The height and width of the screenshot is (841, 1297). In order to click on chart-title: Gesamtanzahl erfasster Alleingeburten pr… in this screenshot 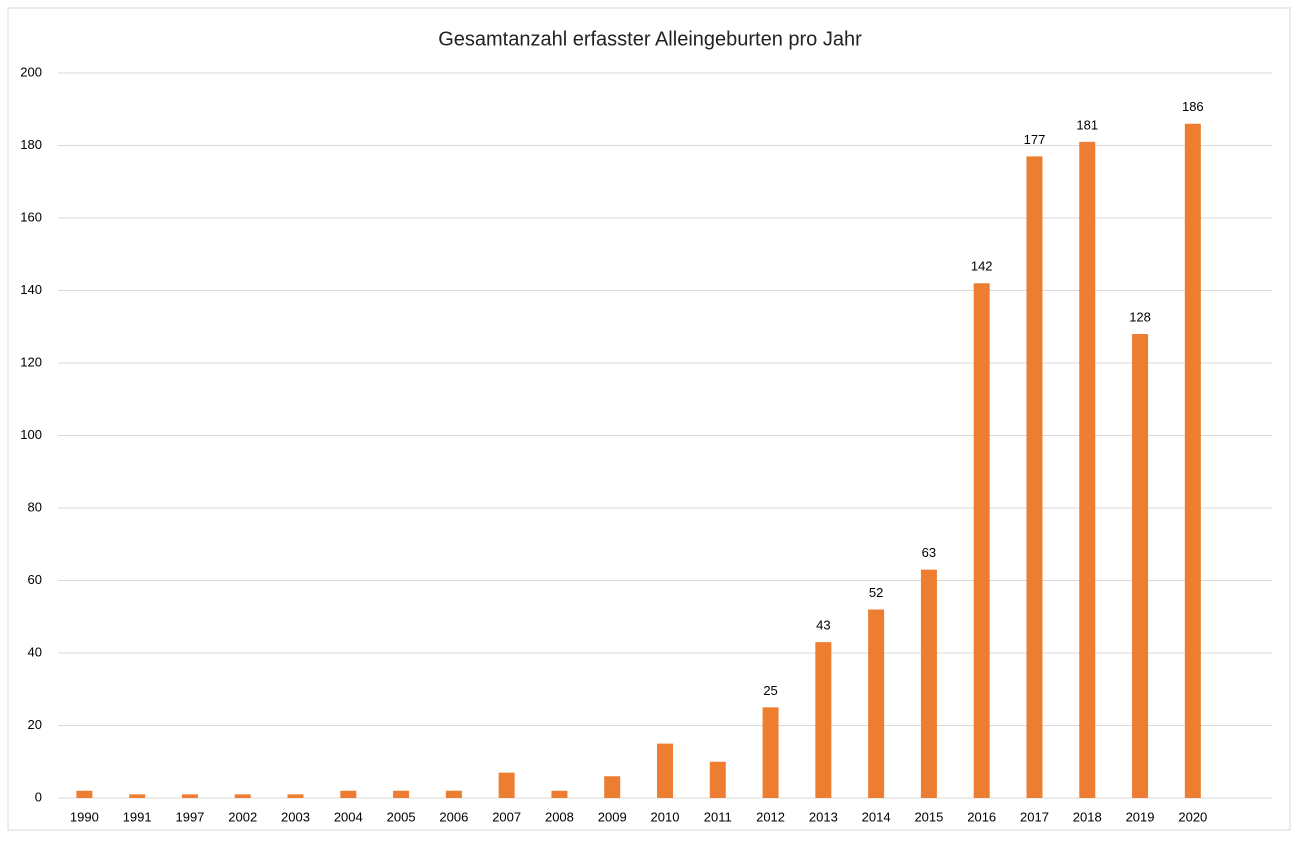, I will do `click(650, 39)`.